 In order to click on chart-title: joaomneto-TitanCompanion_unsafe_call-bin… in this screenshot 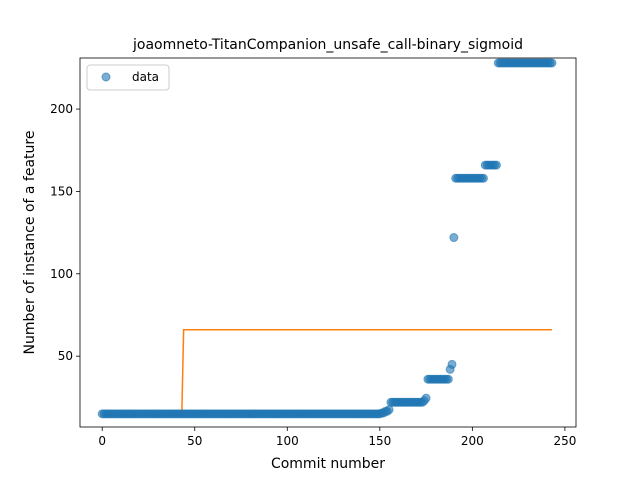, I will do `click(327, 45)`.